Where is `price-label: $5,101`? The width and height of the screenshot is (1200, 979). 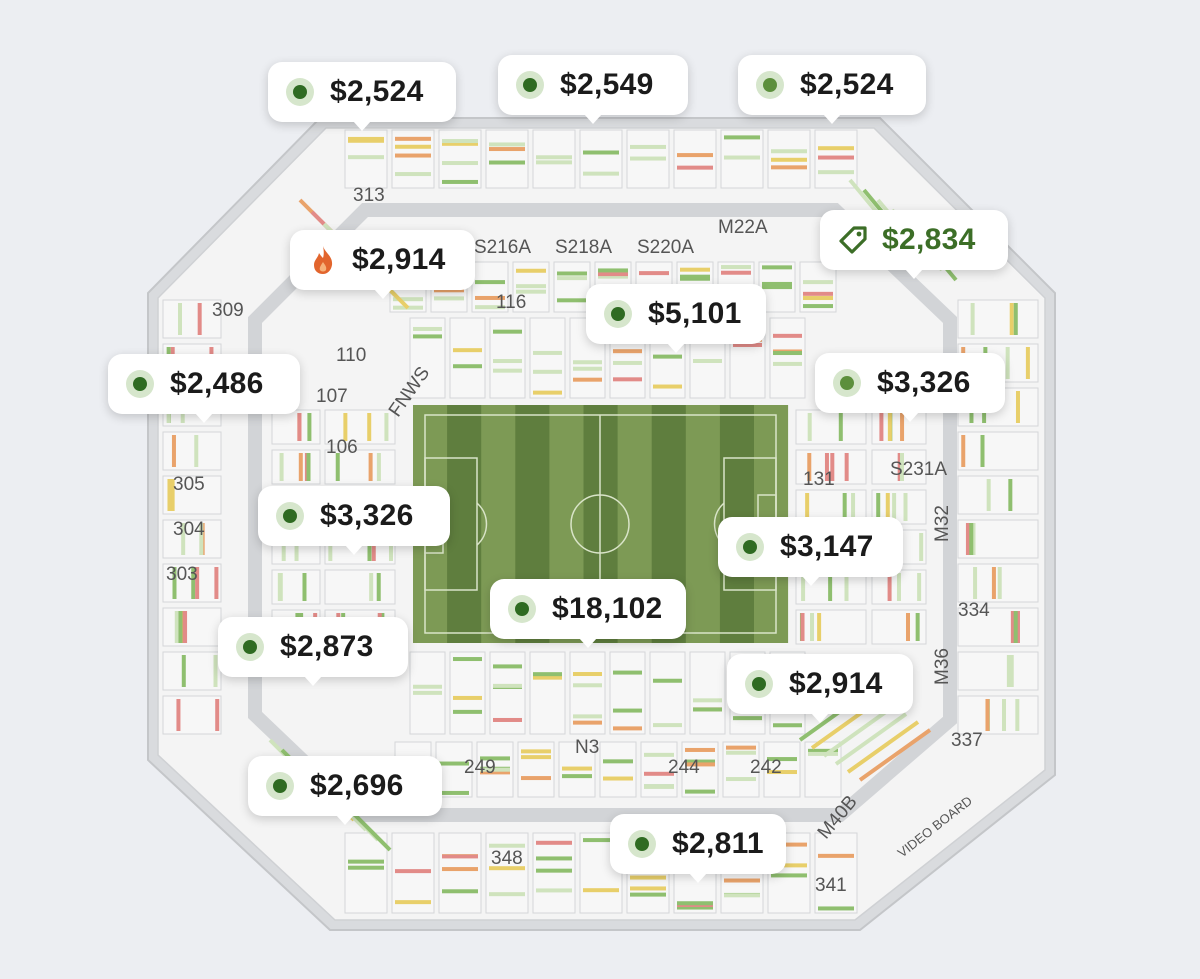
price-label: $5,101 is located at coordinates (695, 313).